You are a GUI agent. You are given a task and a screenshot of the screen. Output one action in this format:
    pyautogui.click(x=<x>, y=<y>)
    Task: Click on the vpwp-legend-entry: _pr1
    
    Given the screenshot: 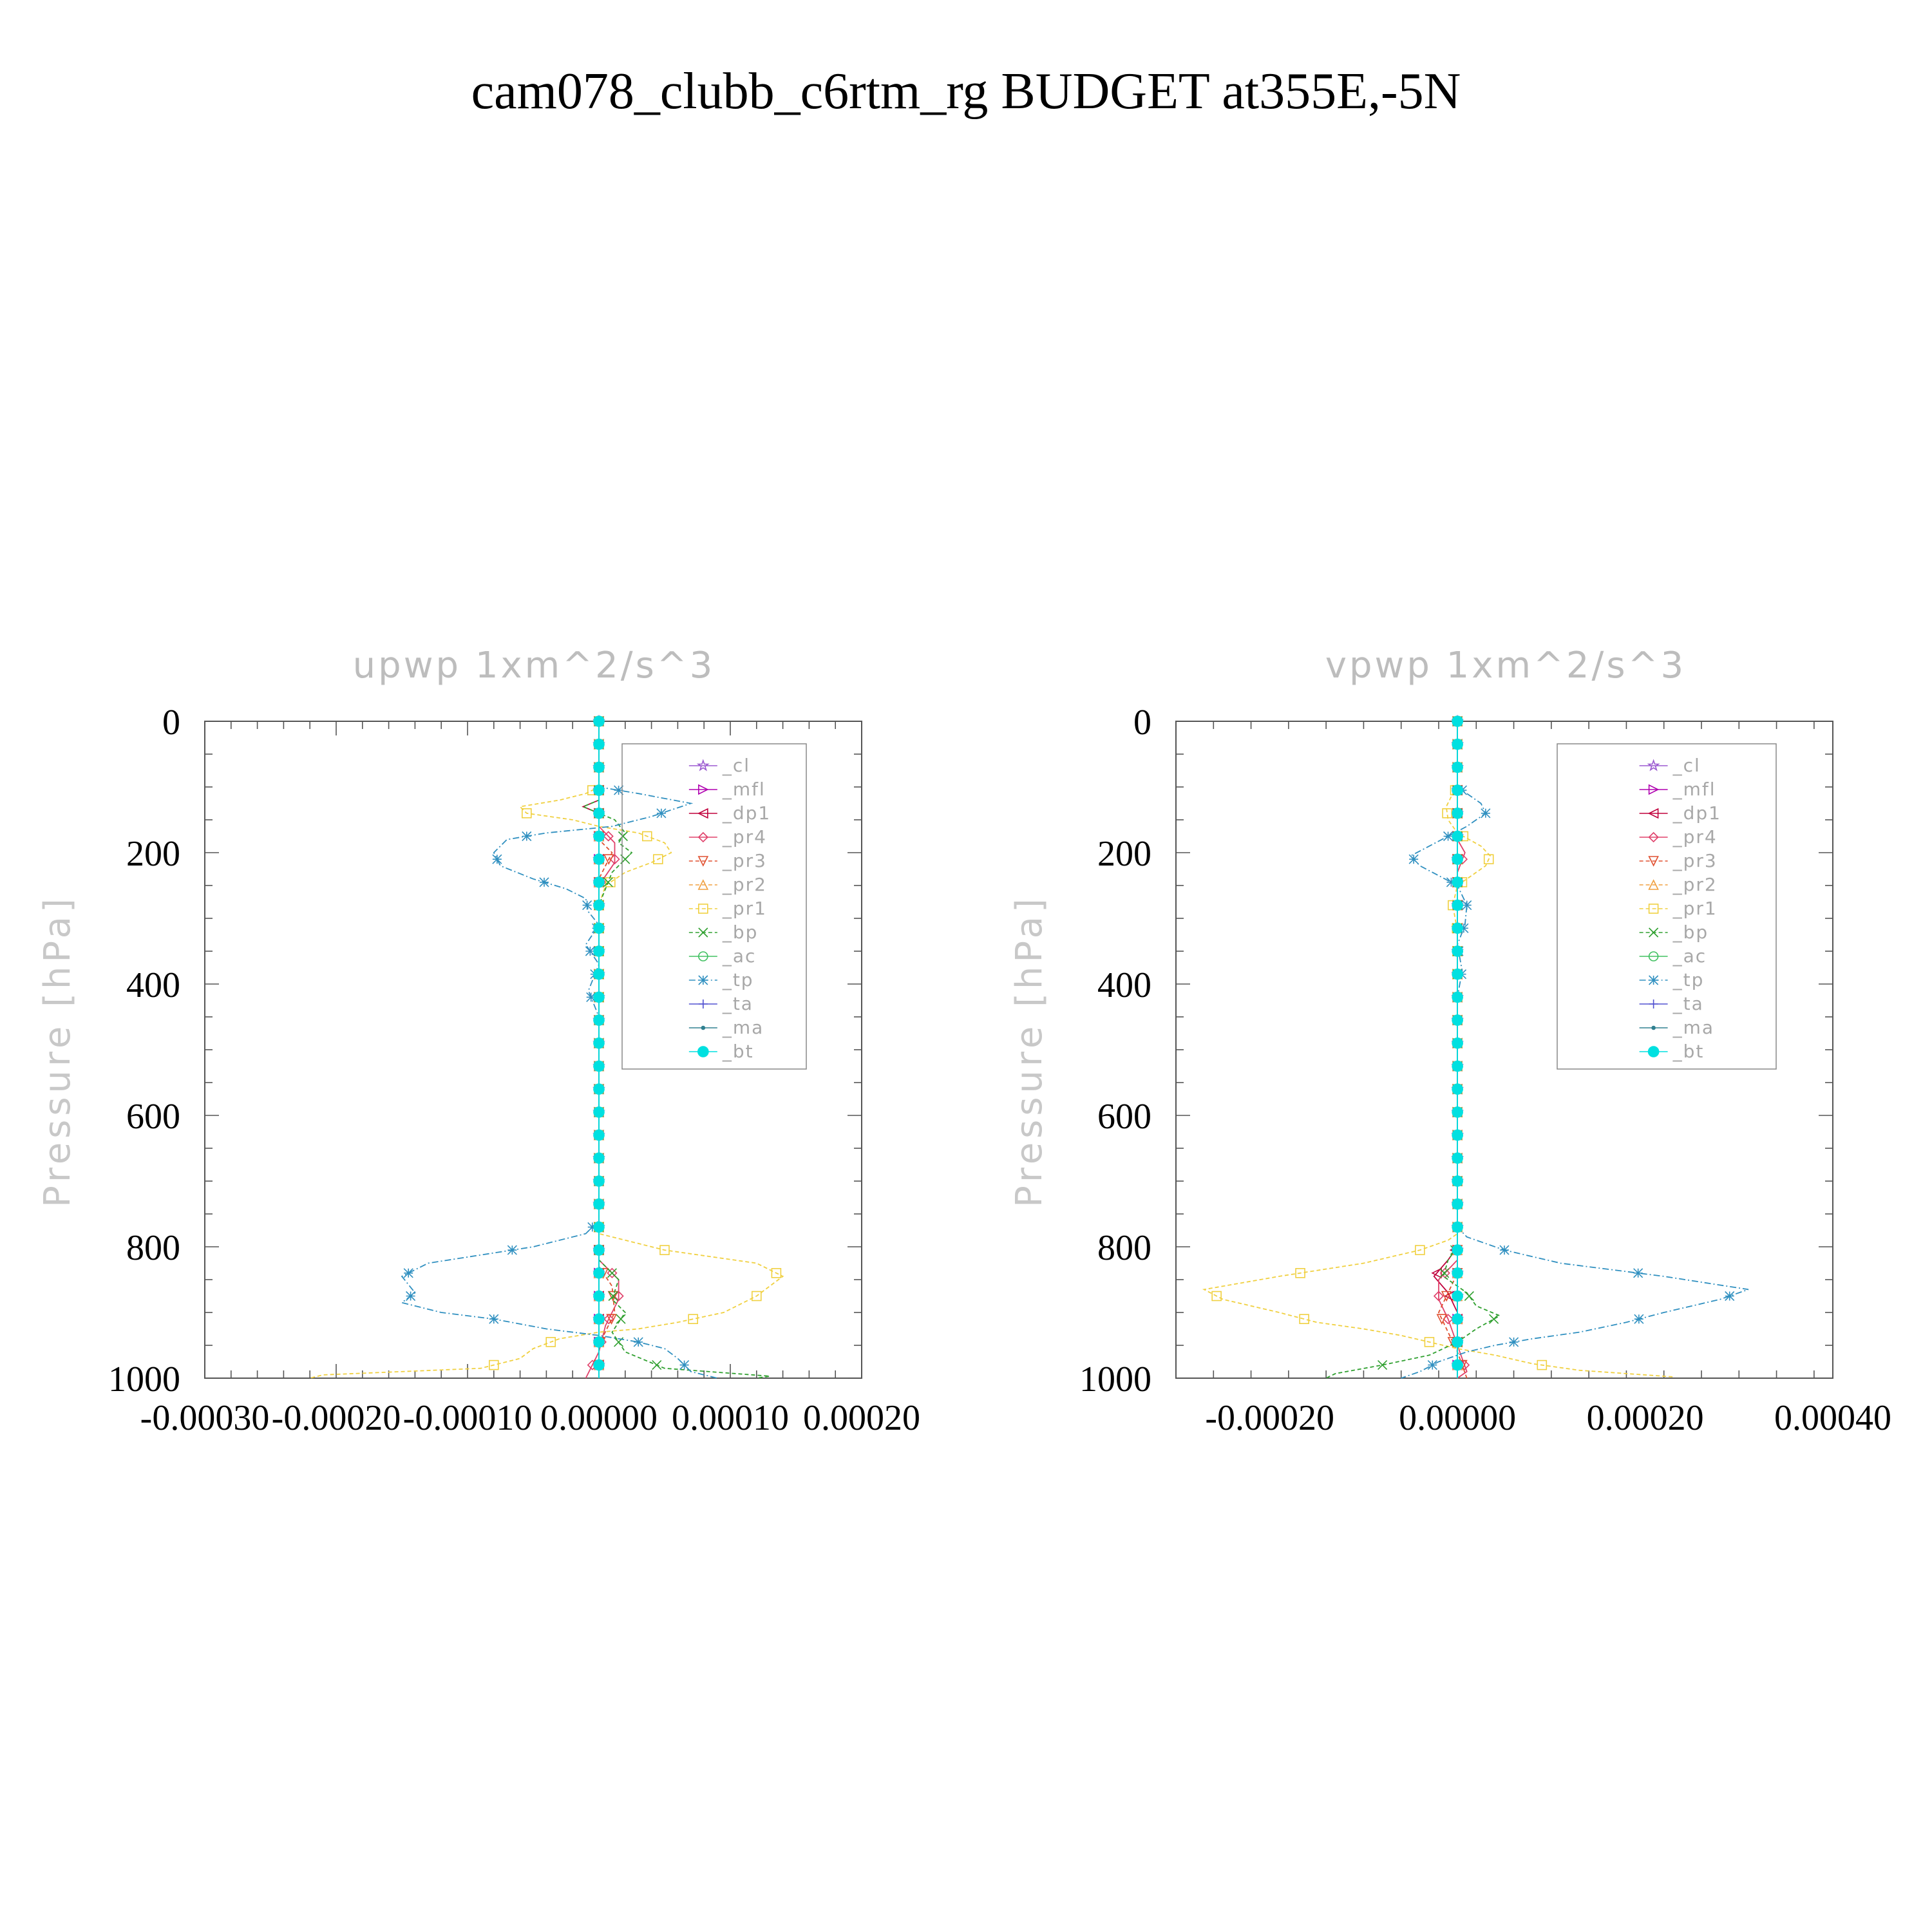 What is the action you would take?
    pyautogui.click(x=1677, y=909)
    